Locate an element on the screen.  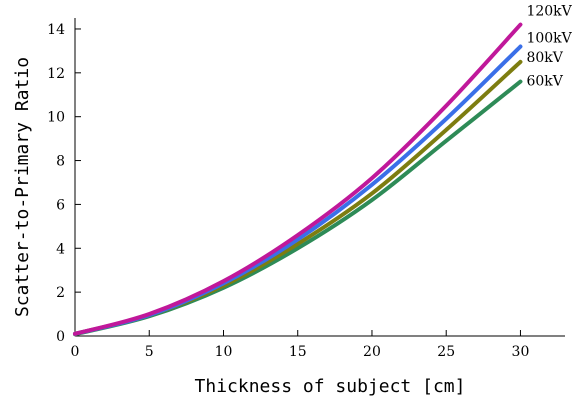
x-tick-label: 10 is located at coordinates (224, 352).